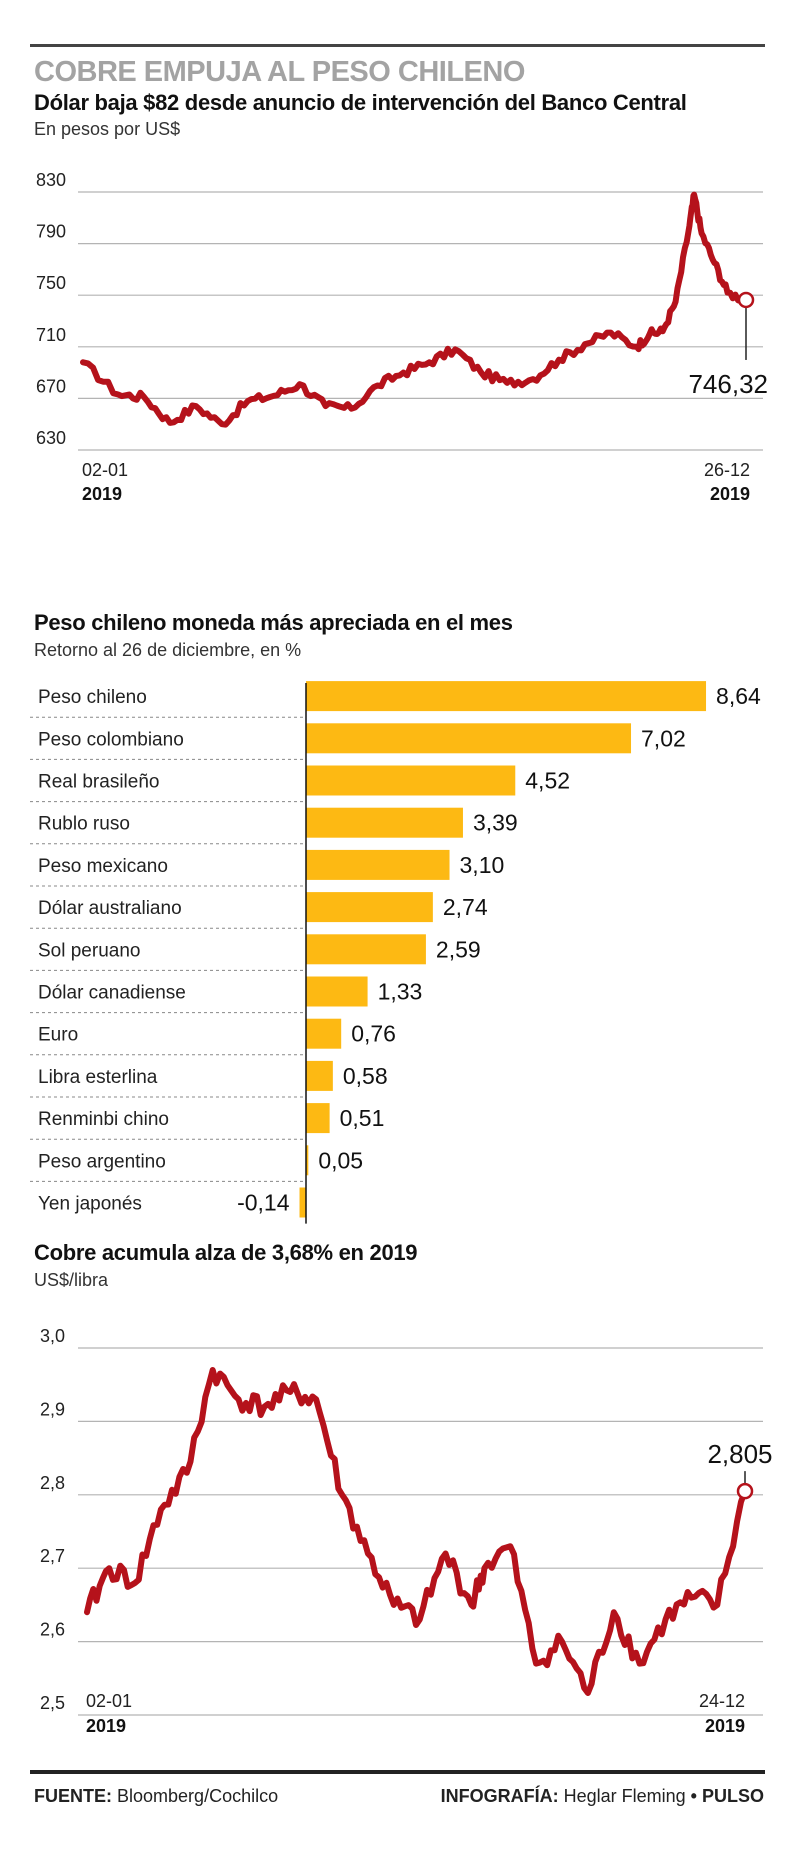 This screenshot has width=800, height=1853. Describe the element at coordinates (89, 950) in the screenshot. I see `currency-label: Sol peruano` at that location.